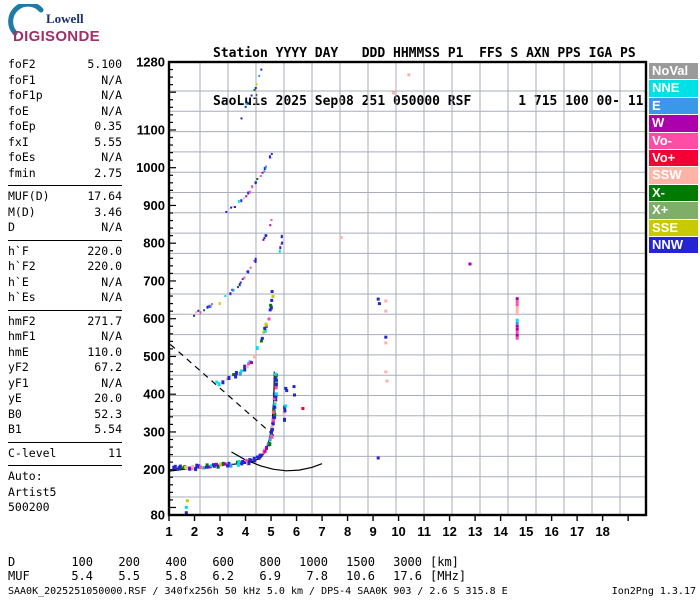 Image resolution: width=700 pixels, height=600 pixels. I want to click on muf-value: 5.5, so click(129, 575).